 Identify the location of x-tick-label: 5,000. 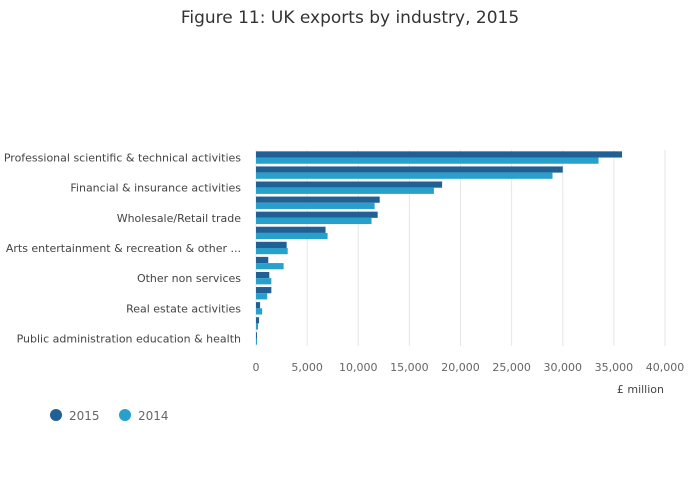
(307, 367).